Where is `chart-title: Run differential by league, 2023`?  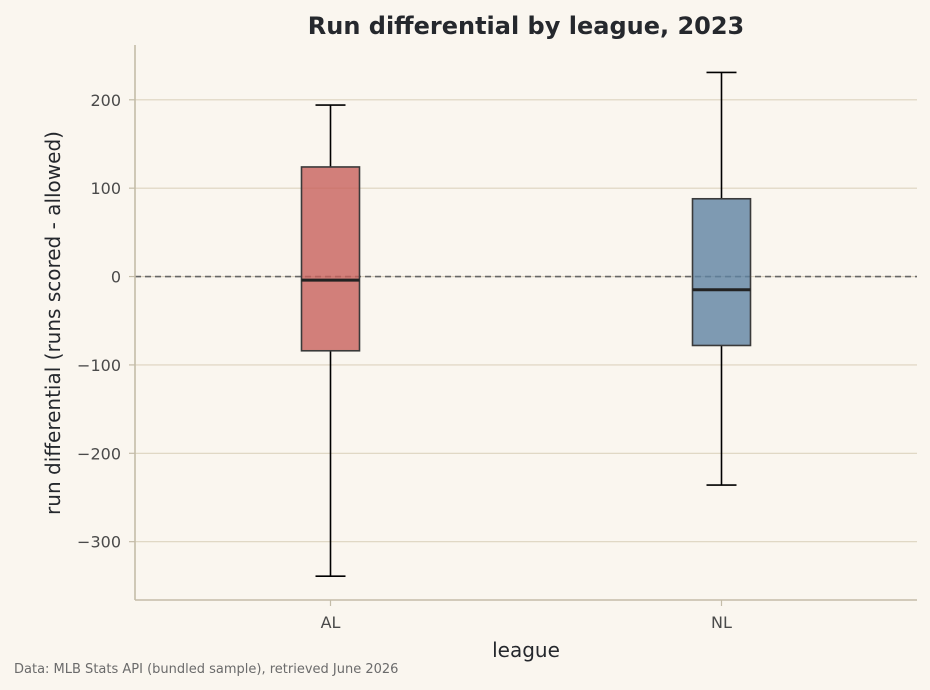 chart-title: Run differential by league, 2023 is located at coordinates (526, 26).